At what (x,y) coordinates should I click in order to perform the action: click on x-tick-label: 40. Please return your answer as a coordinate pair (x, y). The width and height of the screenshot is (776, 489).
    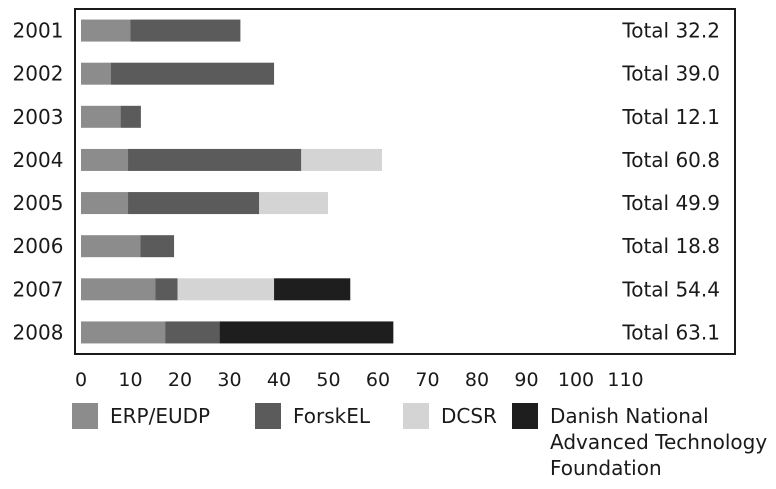
    Looking at the image, I should click on (279, 380).